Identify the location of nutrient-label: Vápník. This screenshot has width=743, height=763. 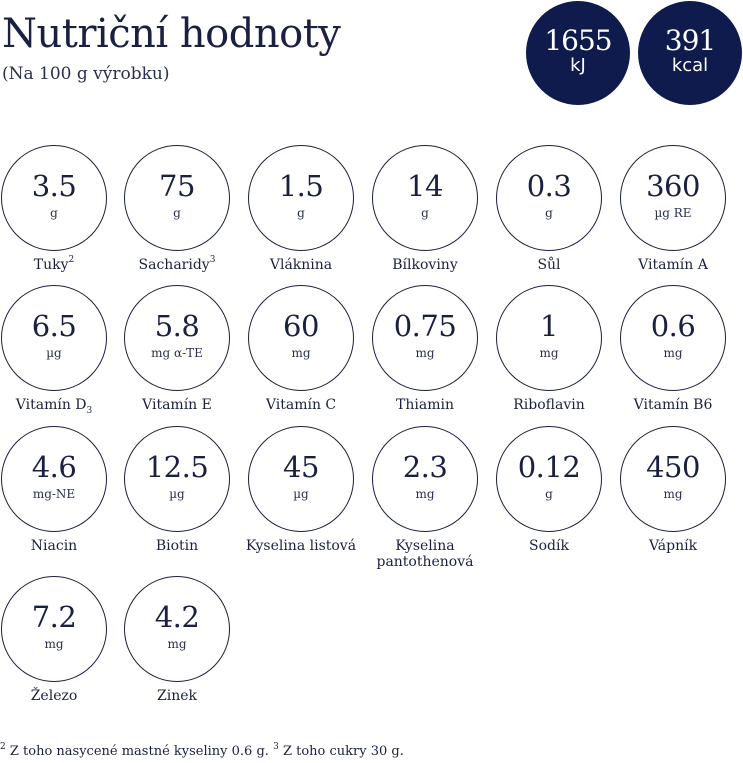
(673, 546).